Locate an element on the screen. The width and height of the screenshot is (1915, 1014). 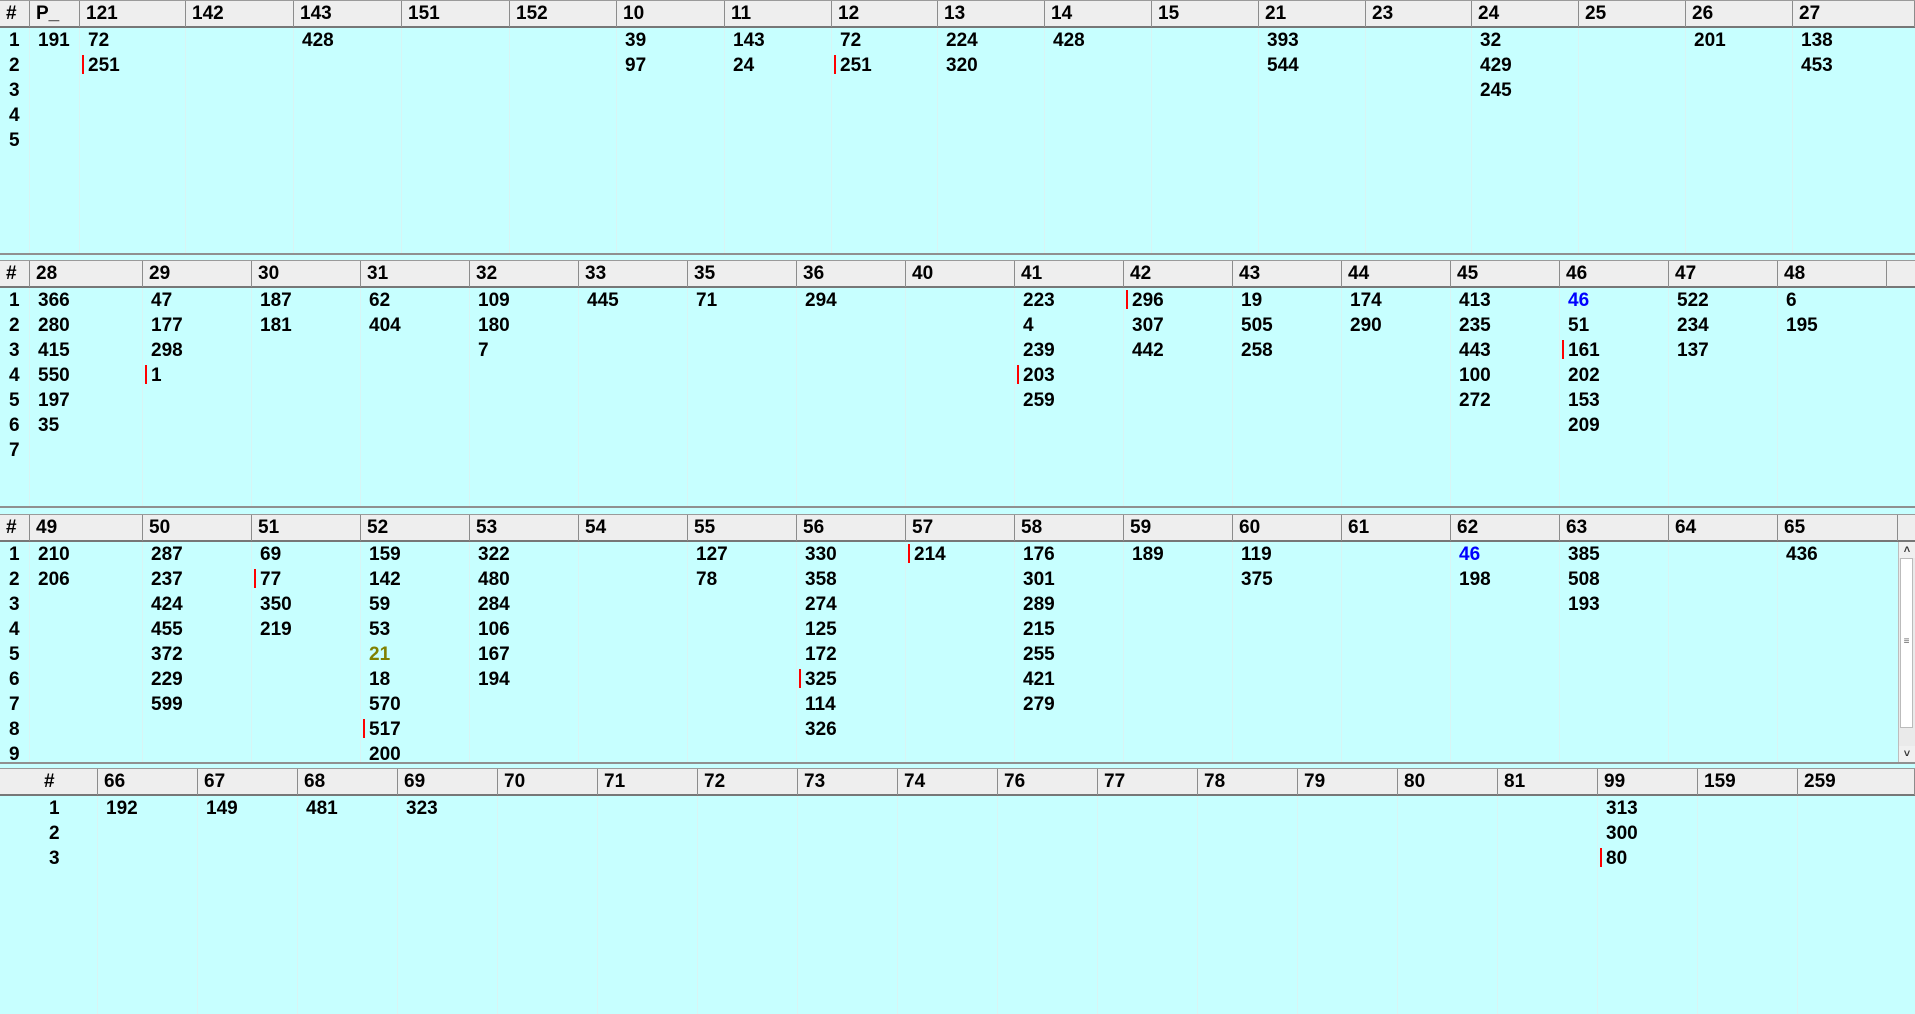
column-header: 30 is located at coordinates (306, 274).